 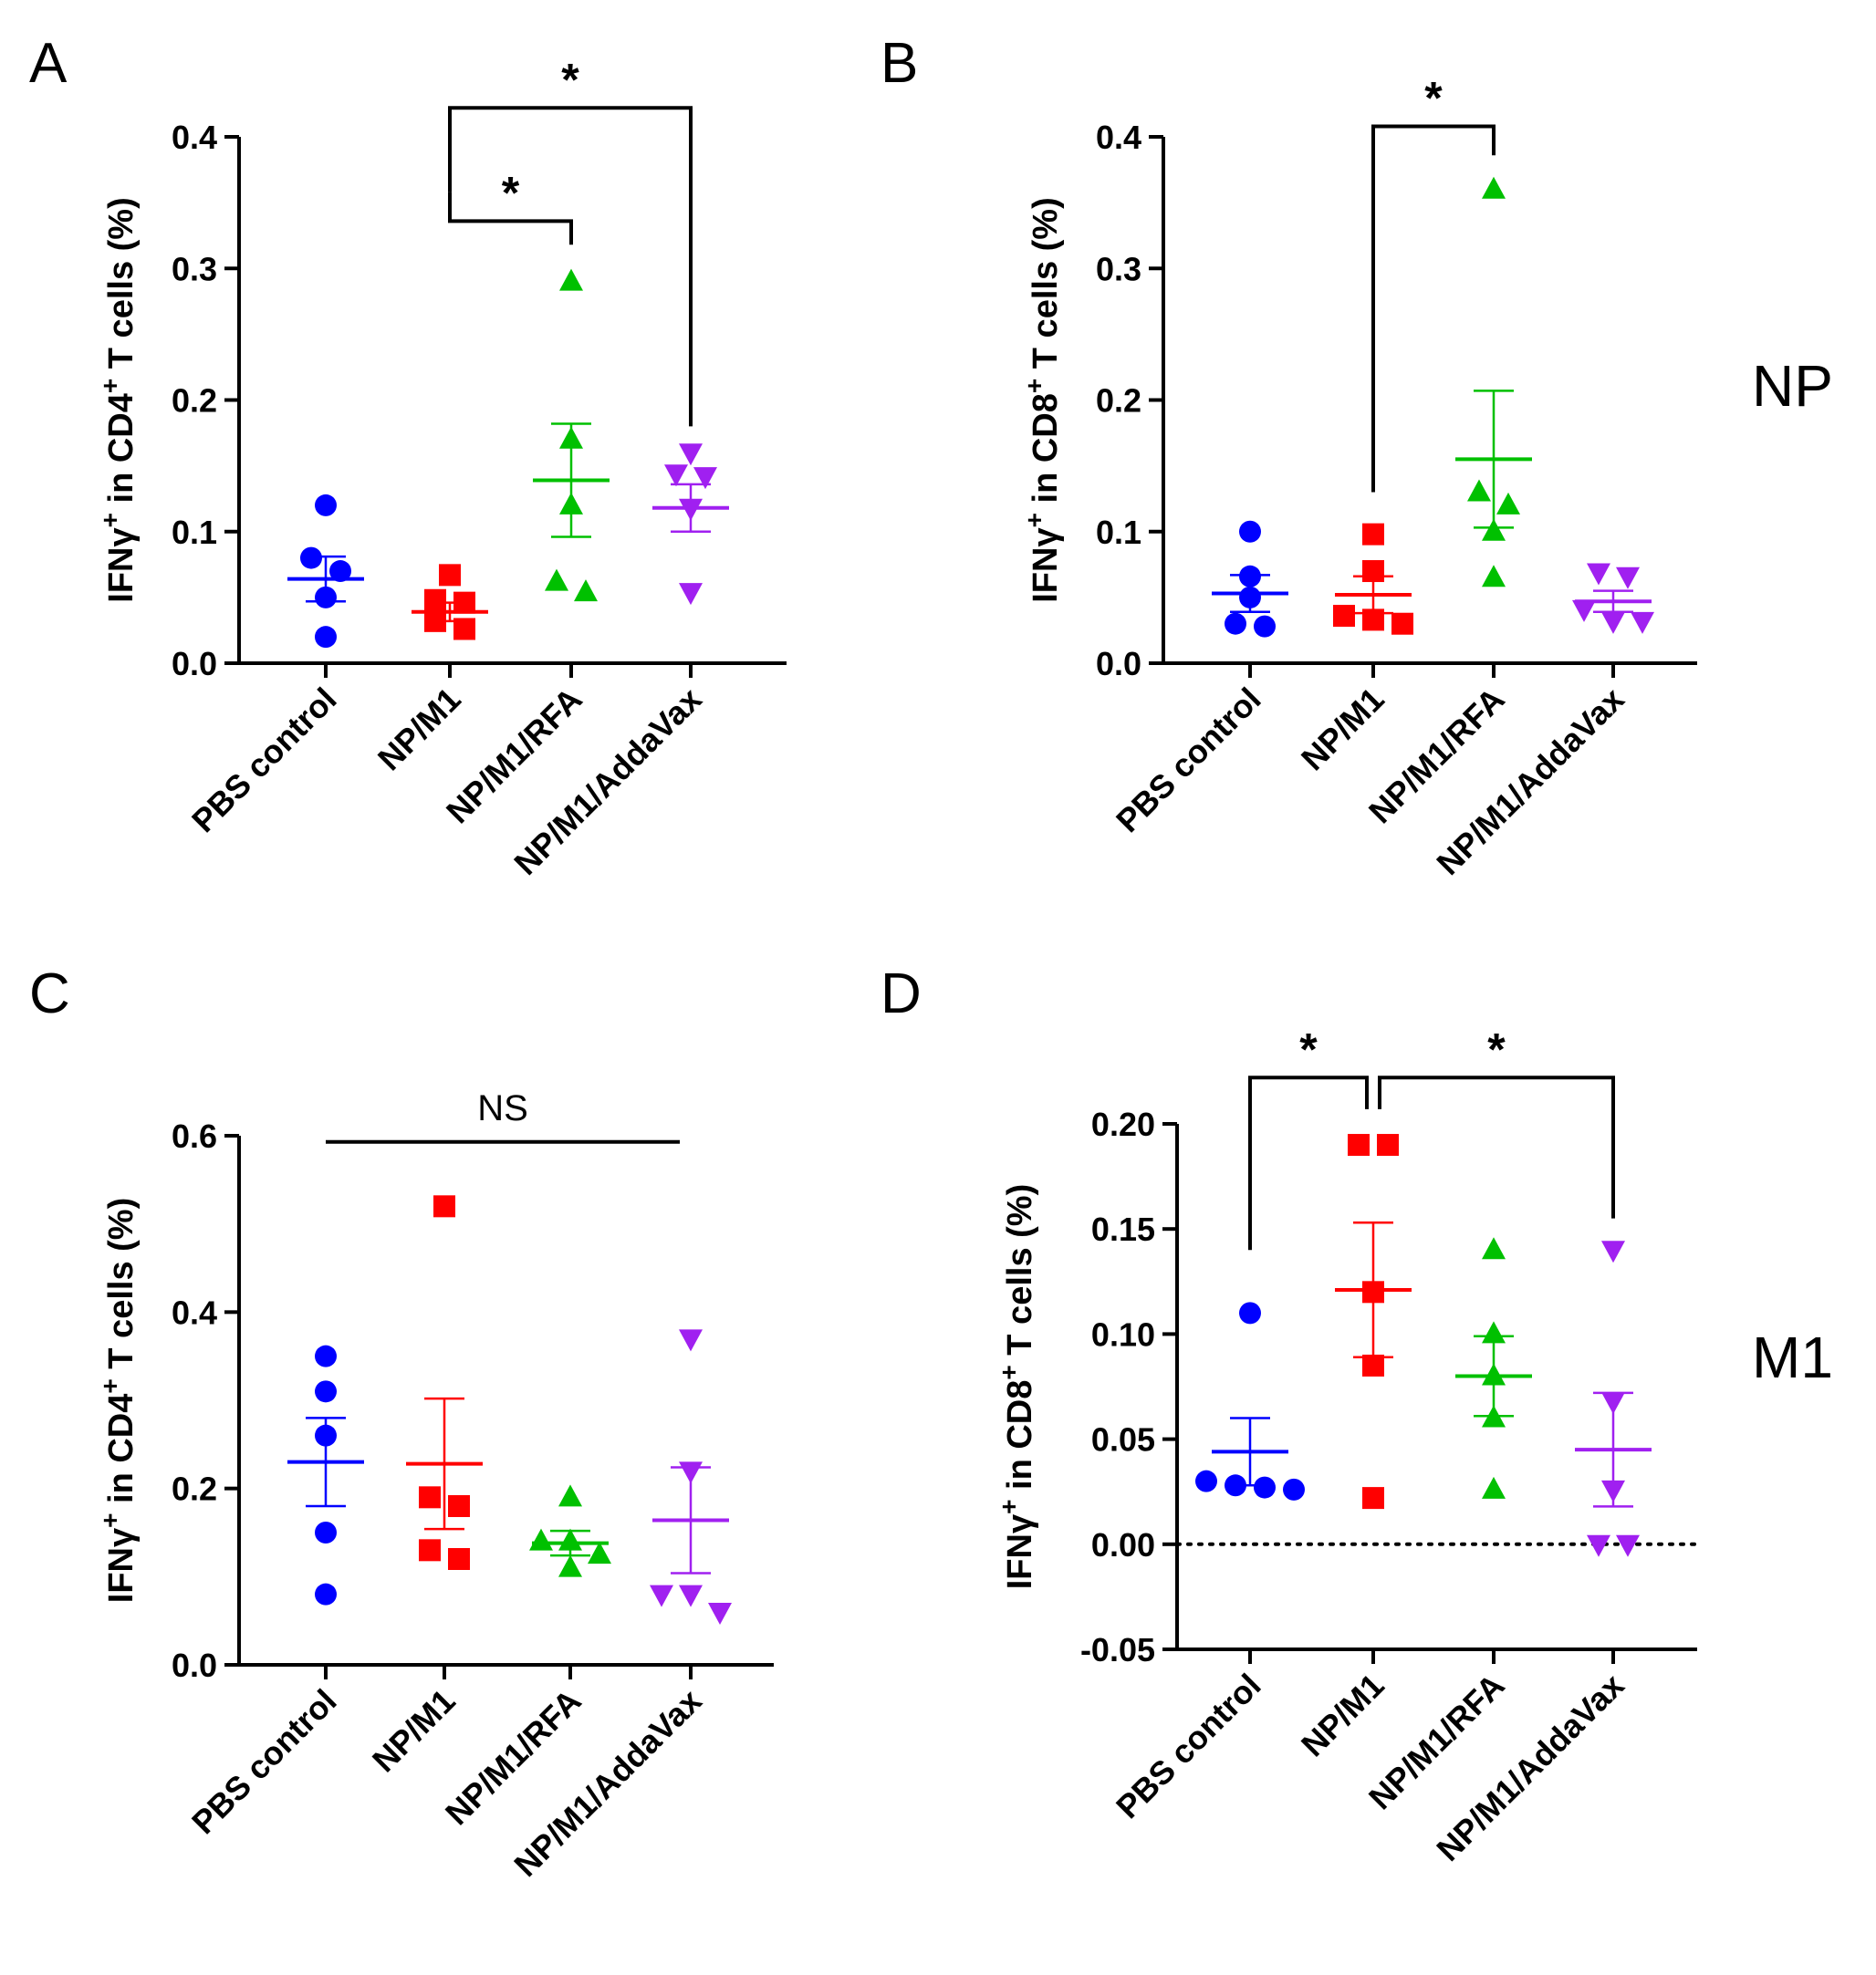 I want to click on y-axis-label: IFNγ+ in CD8+ T cells (%), so click(x=1043, y=400).